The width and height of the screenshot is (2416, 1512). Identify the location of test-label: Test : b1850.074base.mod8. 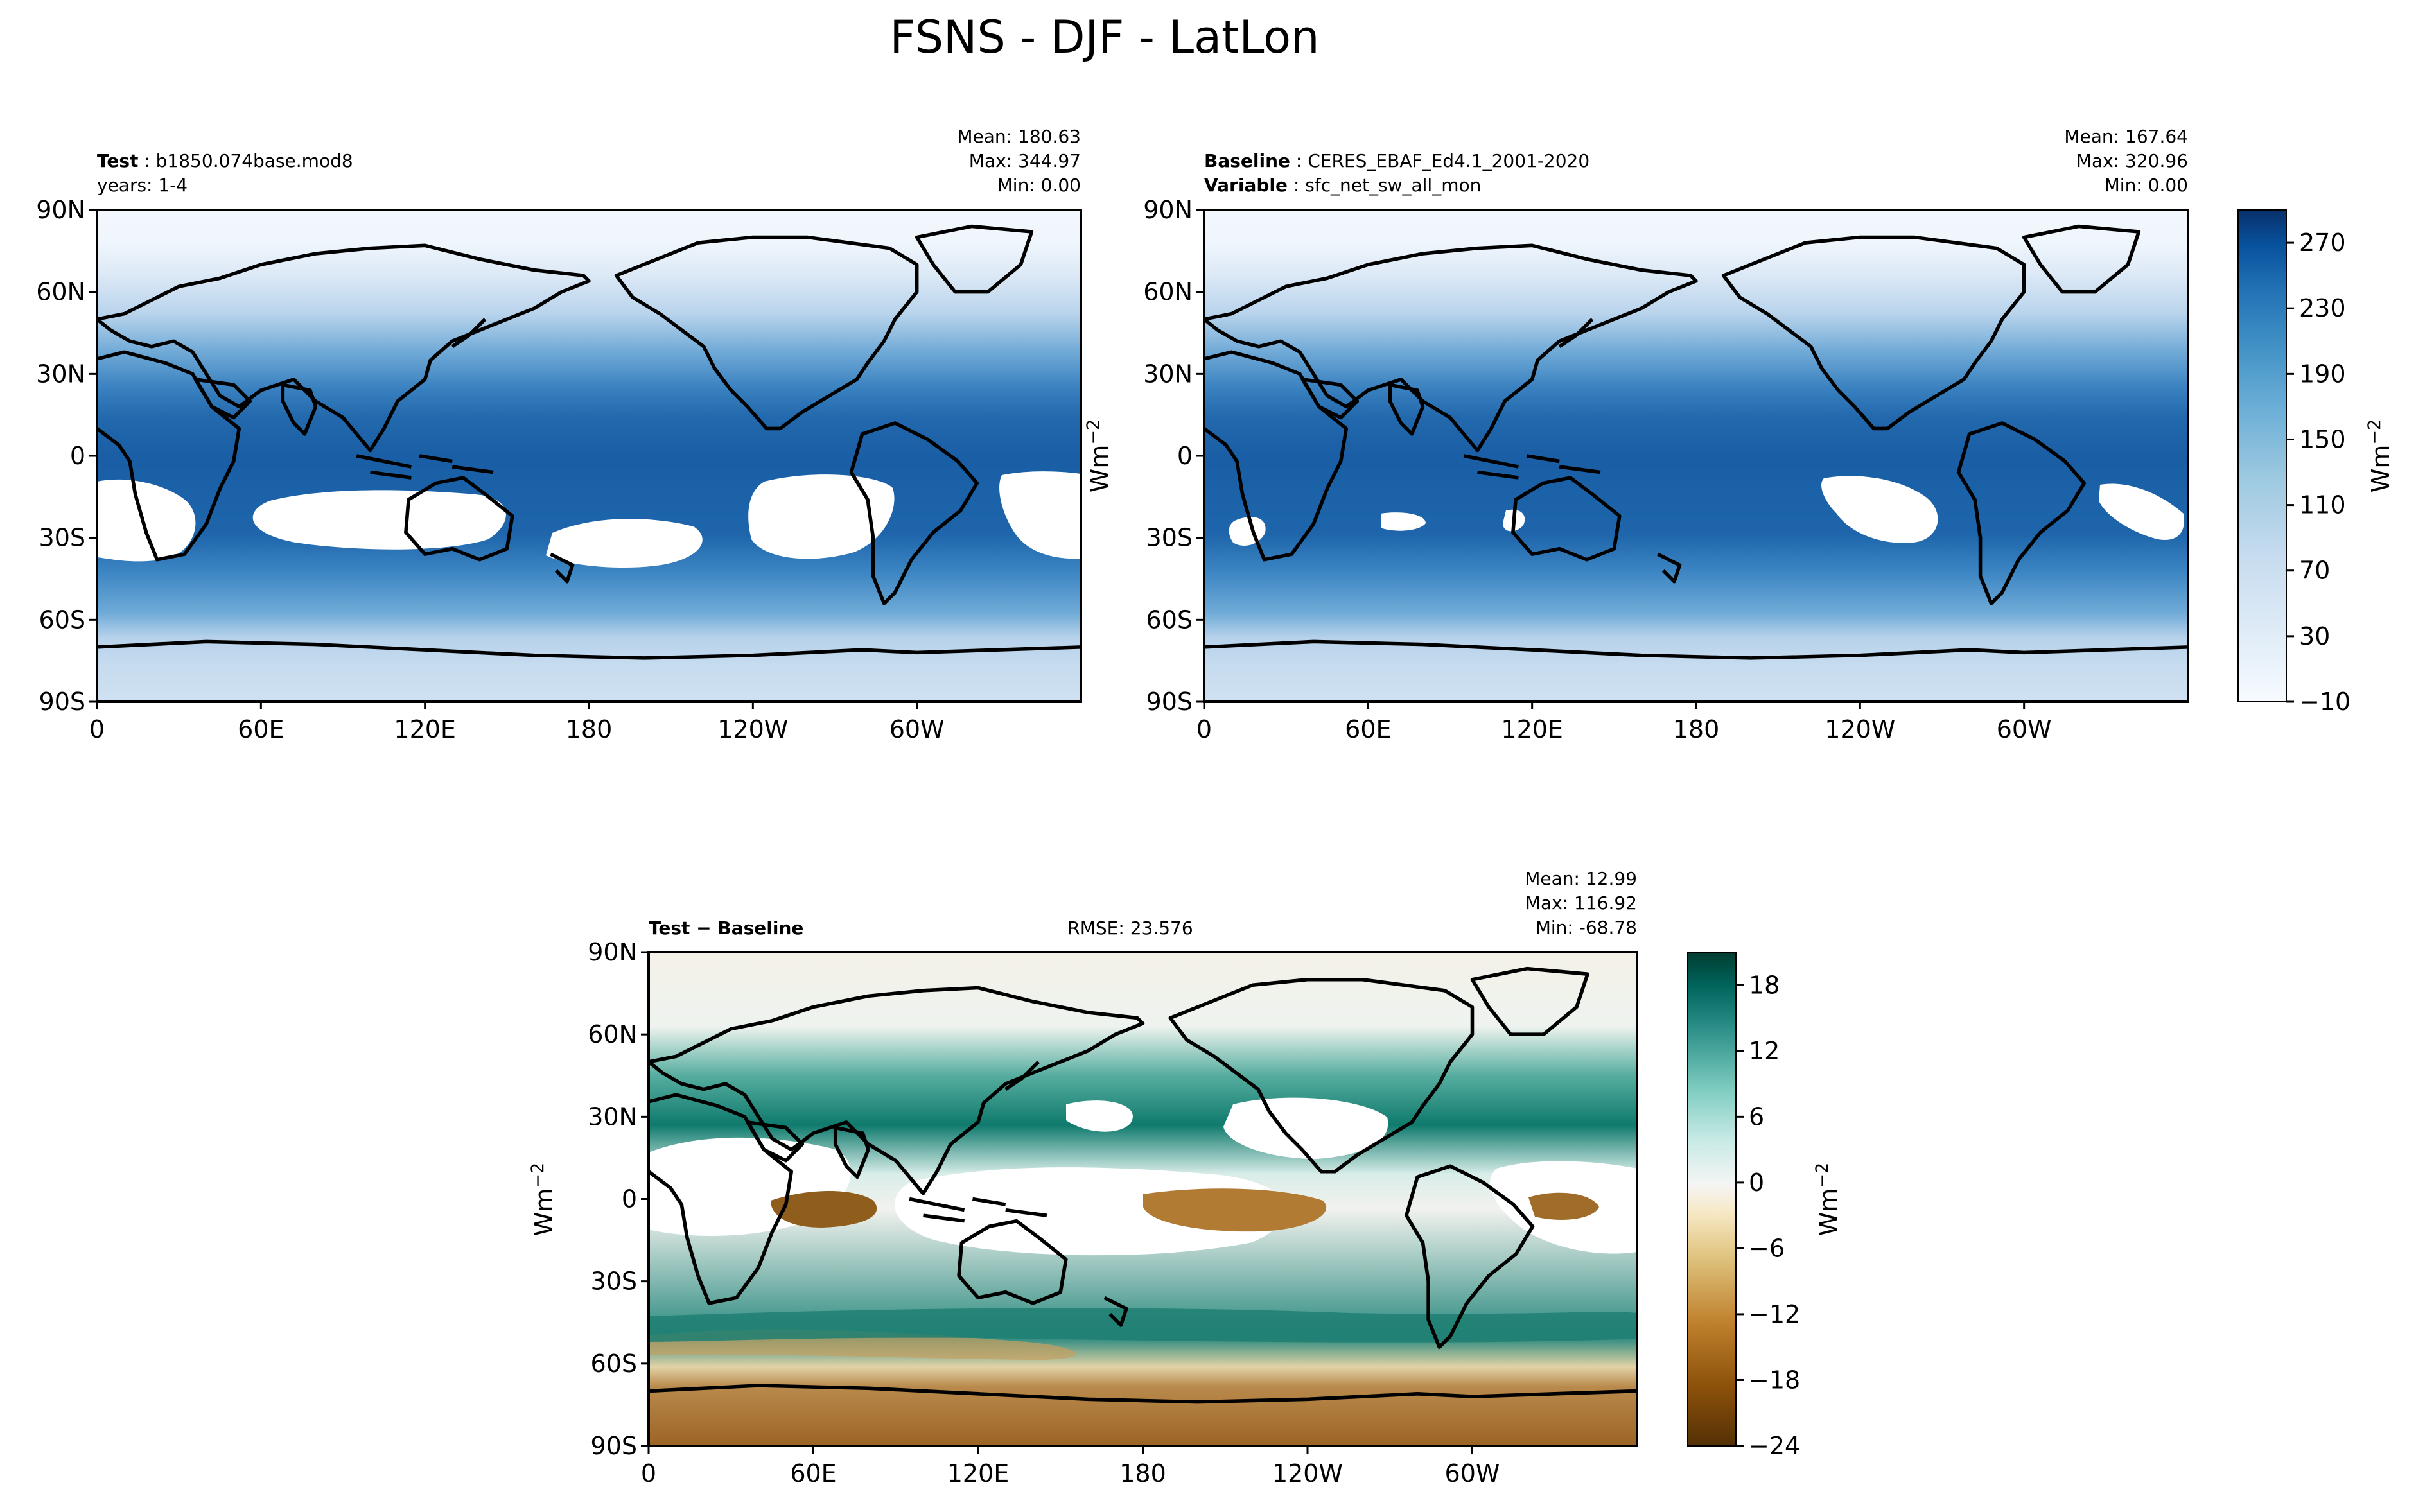
(225, 160).